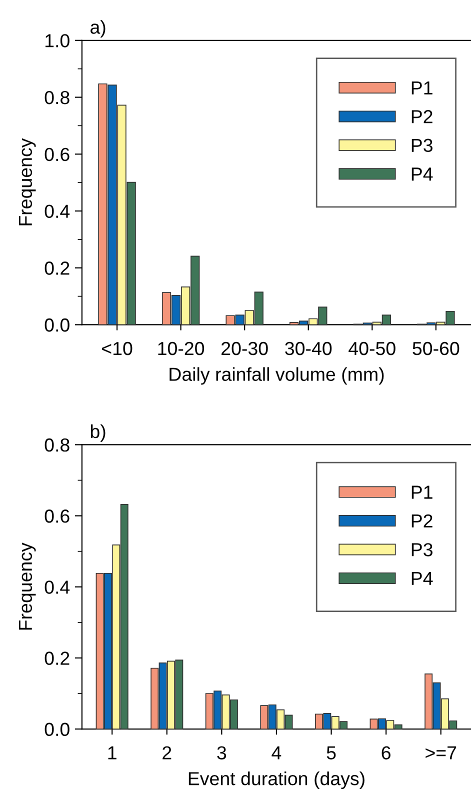 This screenshot has height=792, width=471. I want to click on chart-title: b), so click(98, 433).